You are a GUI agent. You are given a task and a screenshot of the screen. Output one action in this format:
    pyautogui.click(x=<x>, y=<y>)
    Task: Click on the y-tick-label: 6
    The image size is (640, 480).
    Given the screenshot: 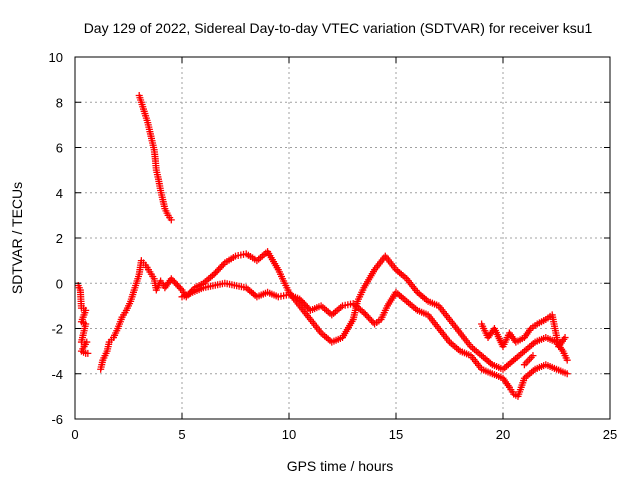 What is the action you would take?
    pyautogui.click(x=59, y=148)
    